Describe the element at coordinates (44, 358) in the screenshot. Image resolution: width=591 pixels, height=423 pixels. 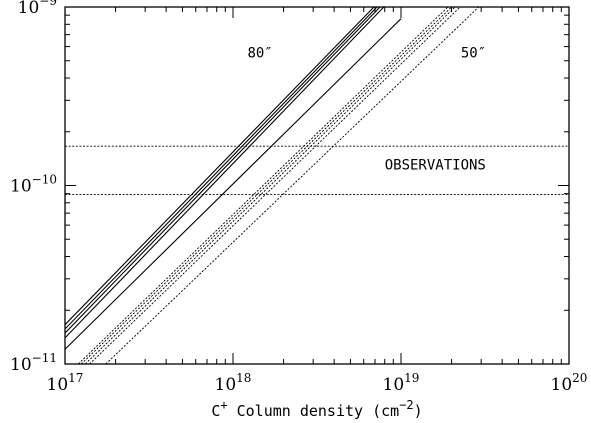
I see `y-tick-label-exponent: −11` at that location.